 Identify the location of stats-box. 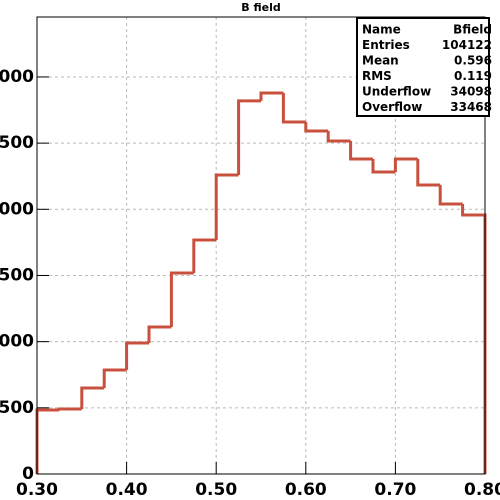
(423, 67).